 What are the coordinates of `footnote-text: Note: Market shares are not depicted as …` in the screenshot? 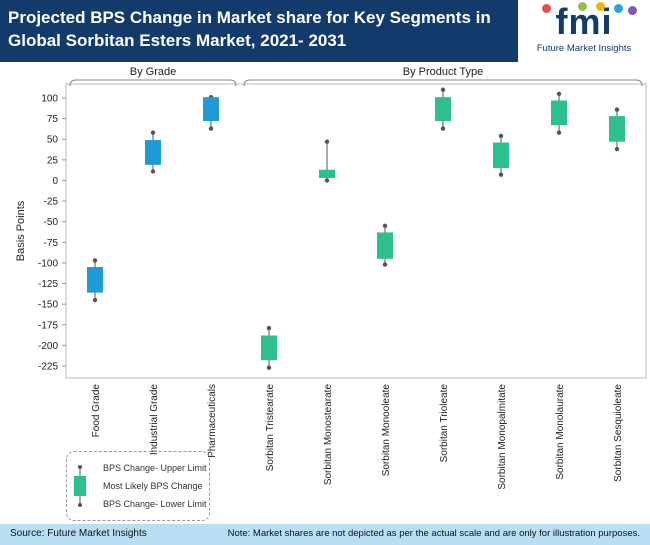 It's located at (433, 533).